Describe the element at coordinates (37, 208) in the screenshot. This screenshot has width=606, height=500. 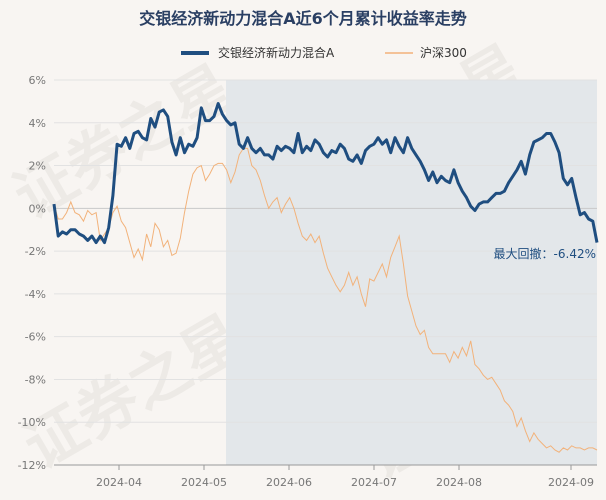
I see `y-tick-label: 0%` at that location.